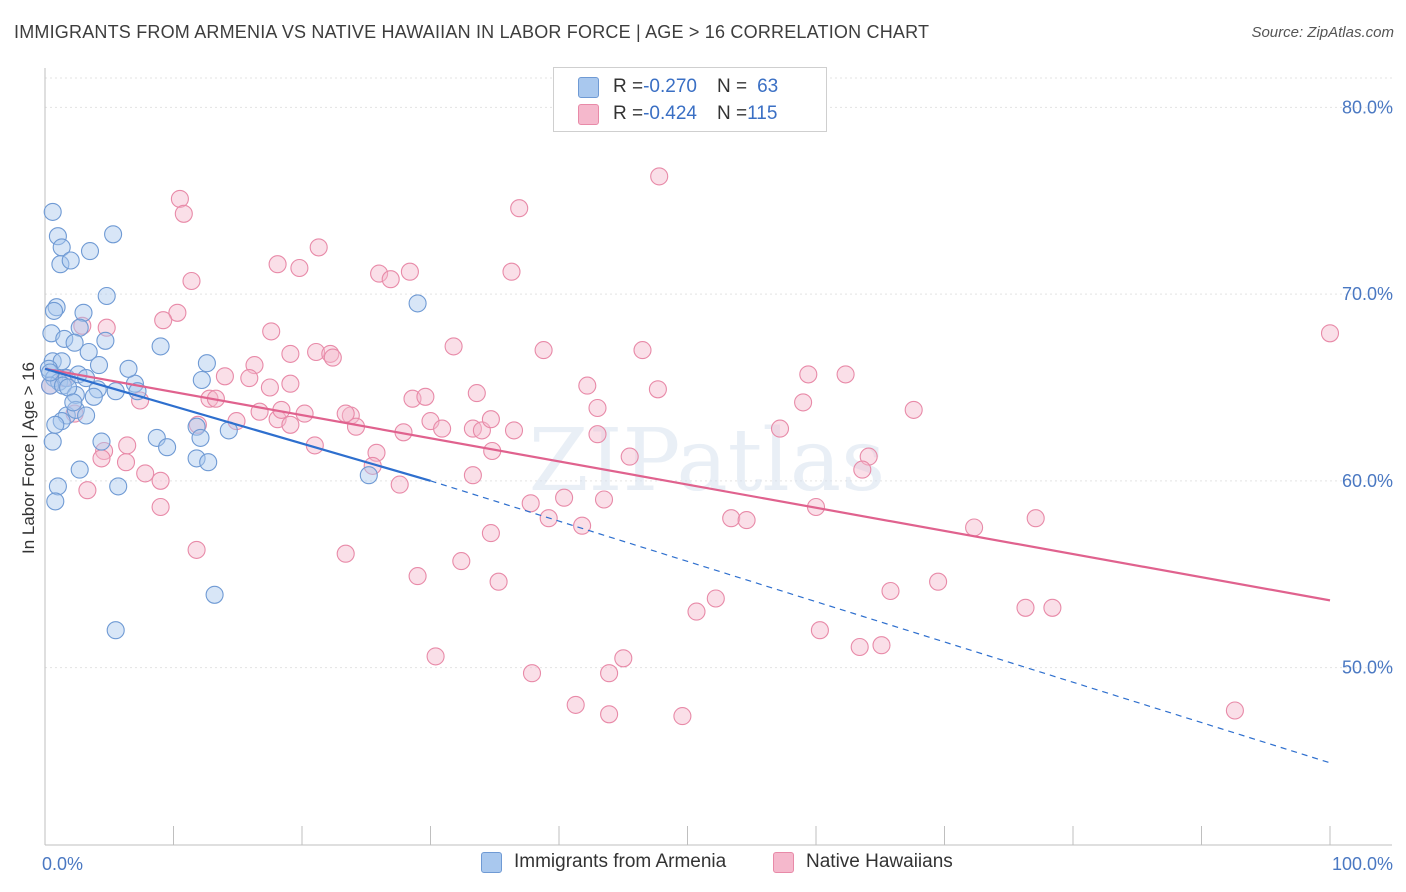 The image size is (1406, 892). I want to click on armenia-r-value: -0.270, so click(670, 86).